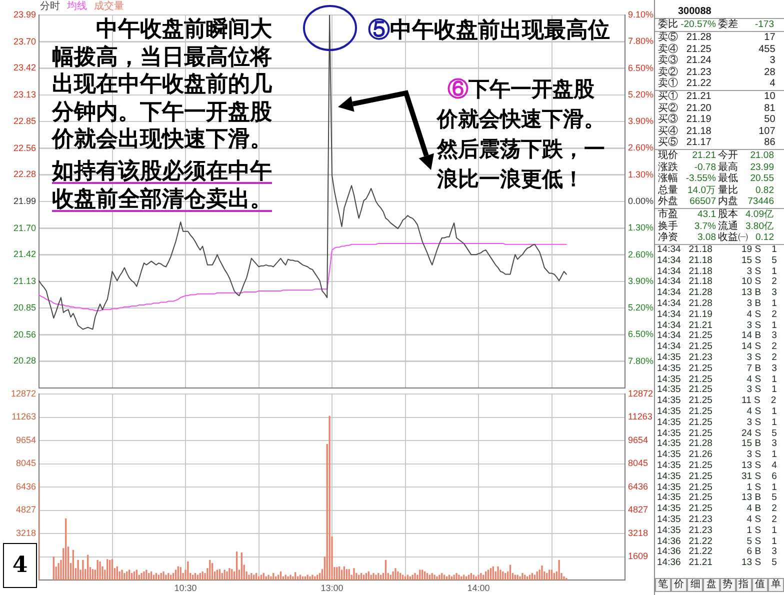  What do you see at coordinates (185, 587) in the screenshot?
I see `x-tick-label: 10:30` at bounding box center [185, 587].